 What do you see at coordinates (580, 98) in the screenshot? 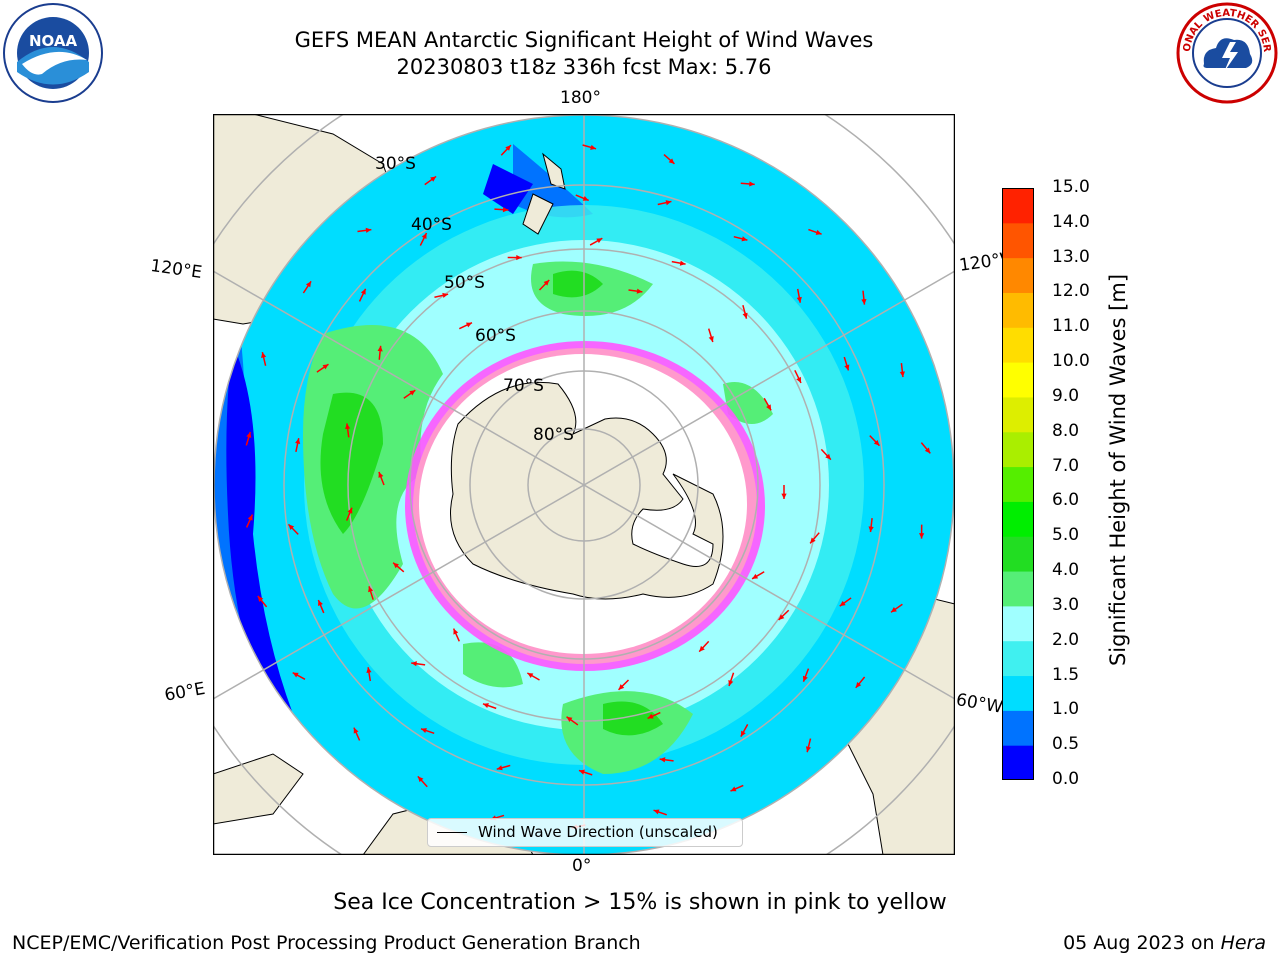
I see `lon-label-180: 180°` at bounding box center [580, 98].